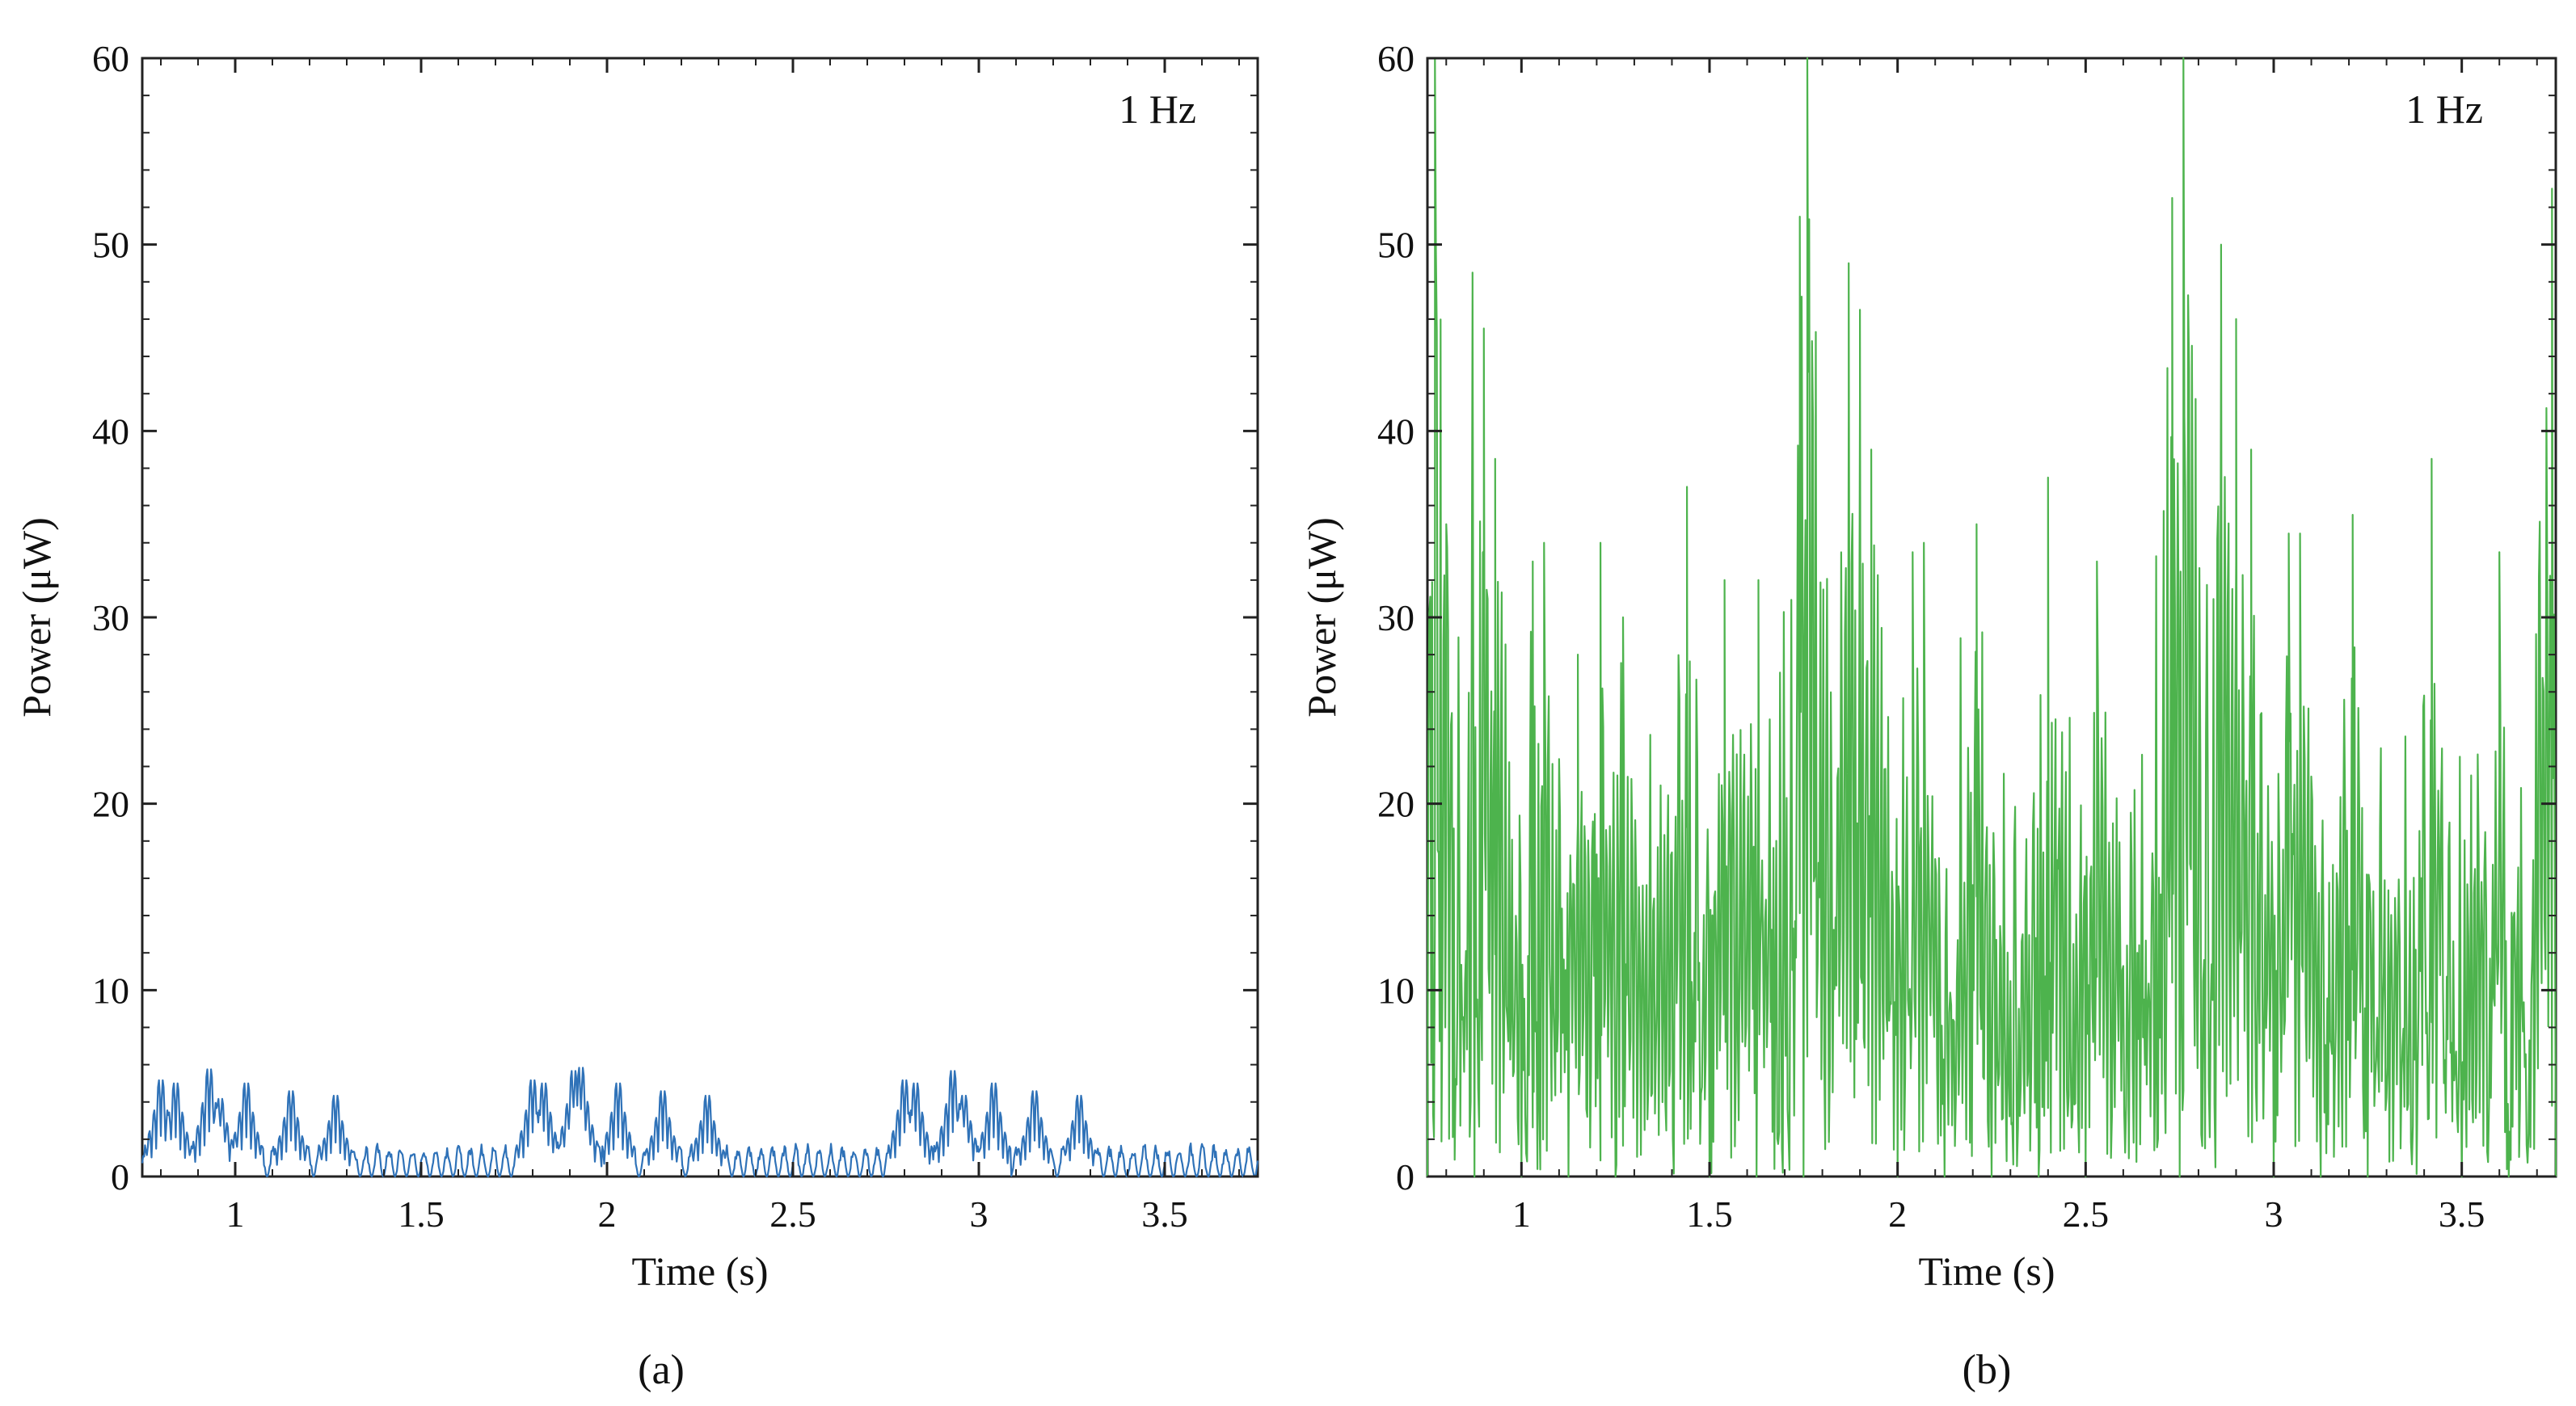 The height and width of the screenshot is (1406, 2576). What do you see at coordinates (1709, 1214) in the screenshot?
I see `x-tick-label-b-1.5: 1.5` at bounding box center [1709, 1214].